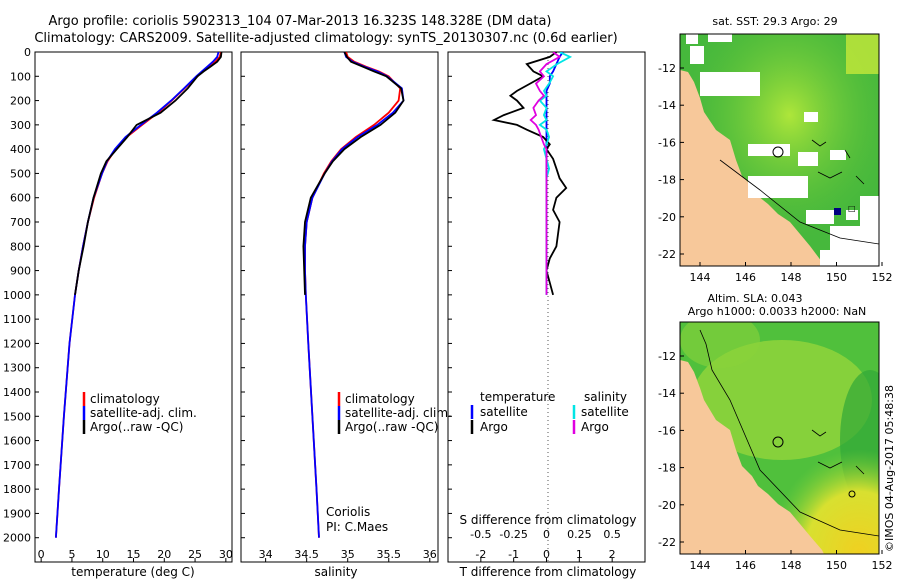 The image size is (900, 580). What do you see at coordinates (504, 412) in the screenshot?
I see `legend-label-t-sat: satellite` at bounding box center [504, 412].